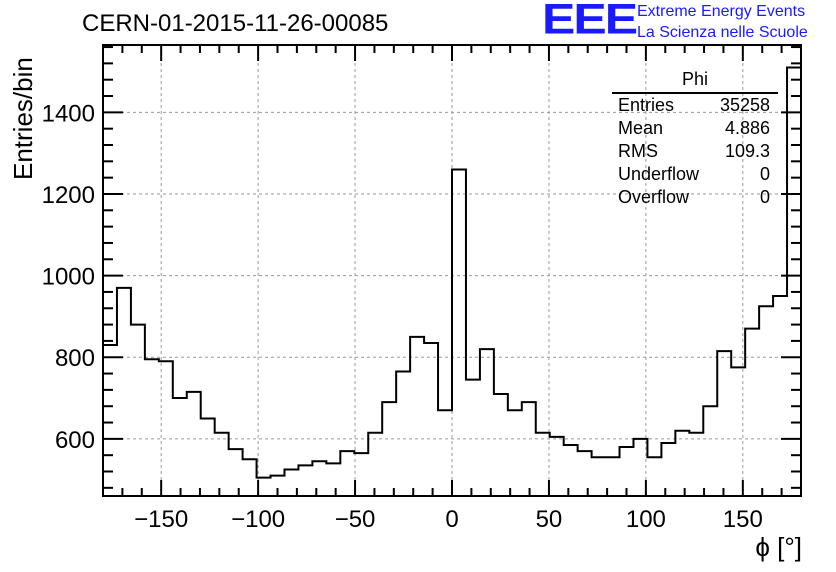  Describe the element at coordinates (694, 151) in the screenshot. I see `stats-row-rms: RMS 109.3` at that location.